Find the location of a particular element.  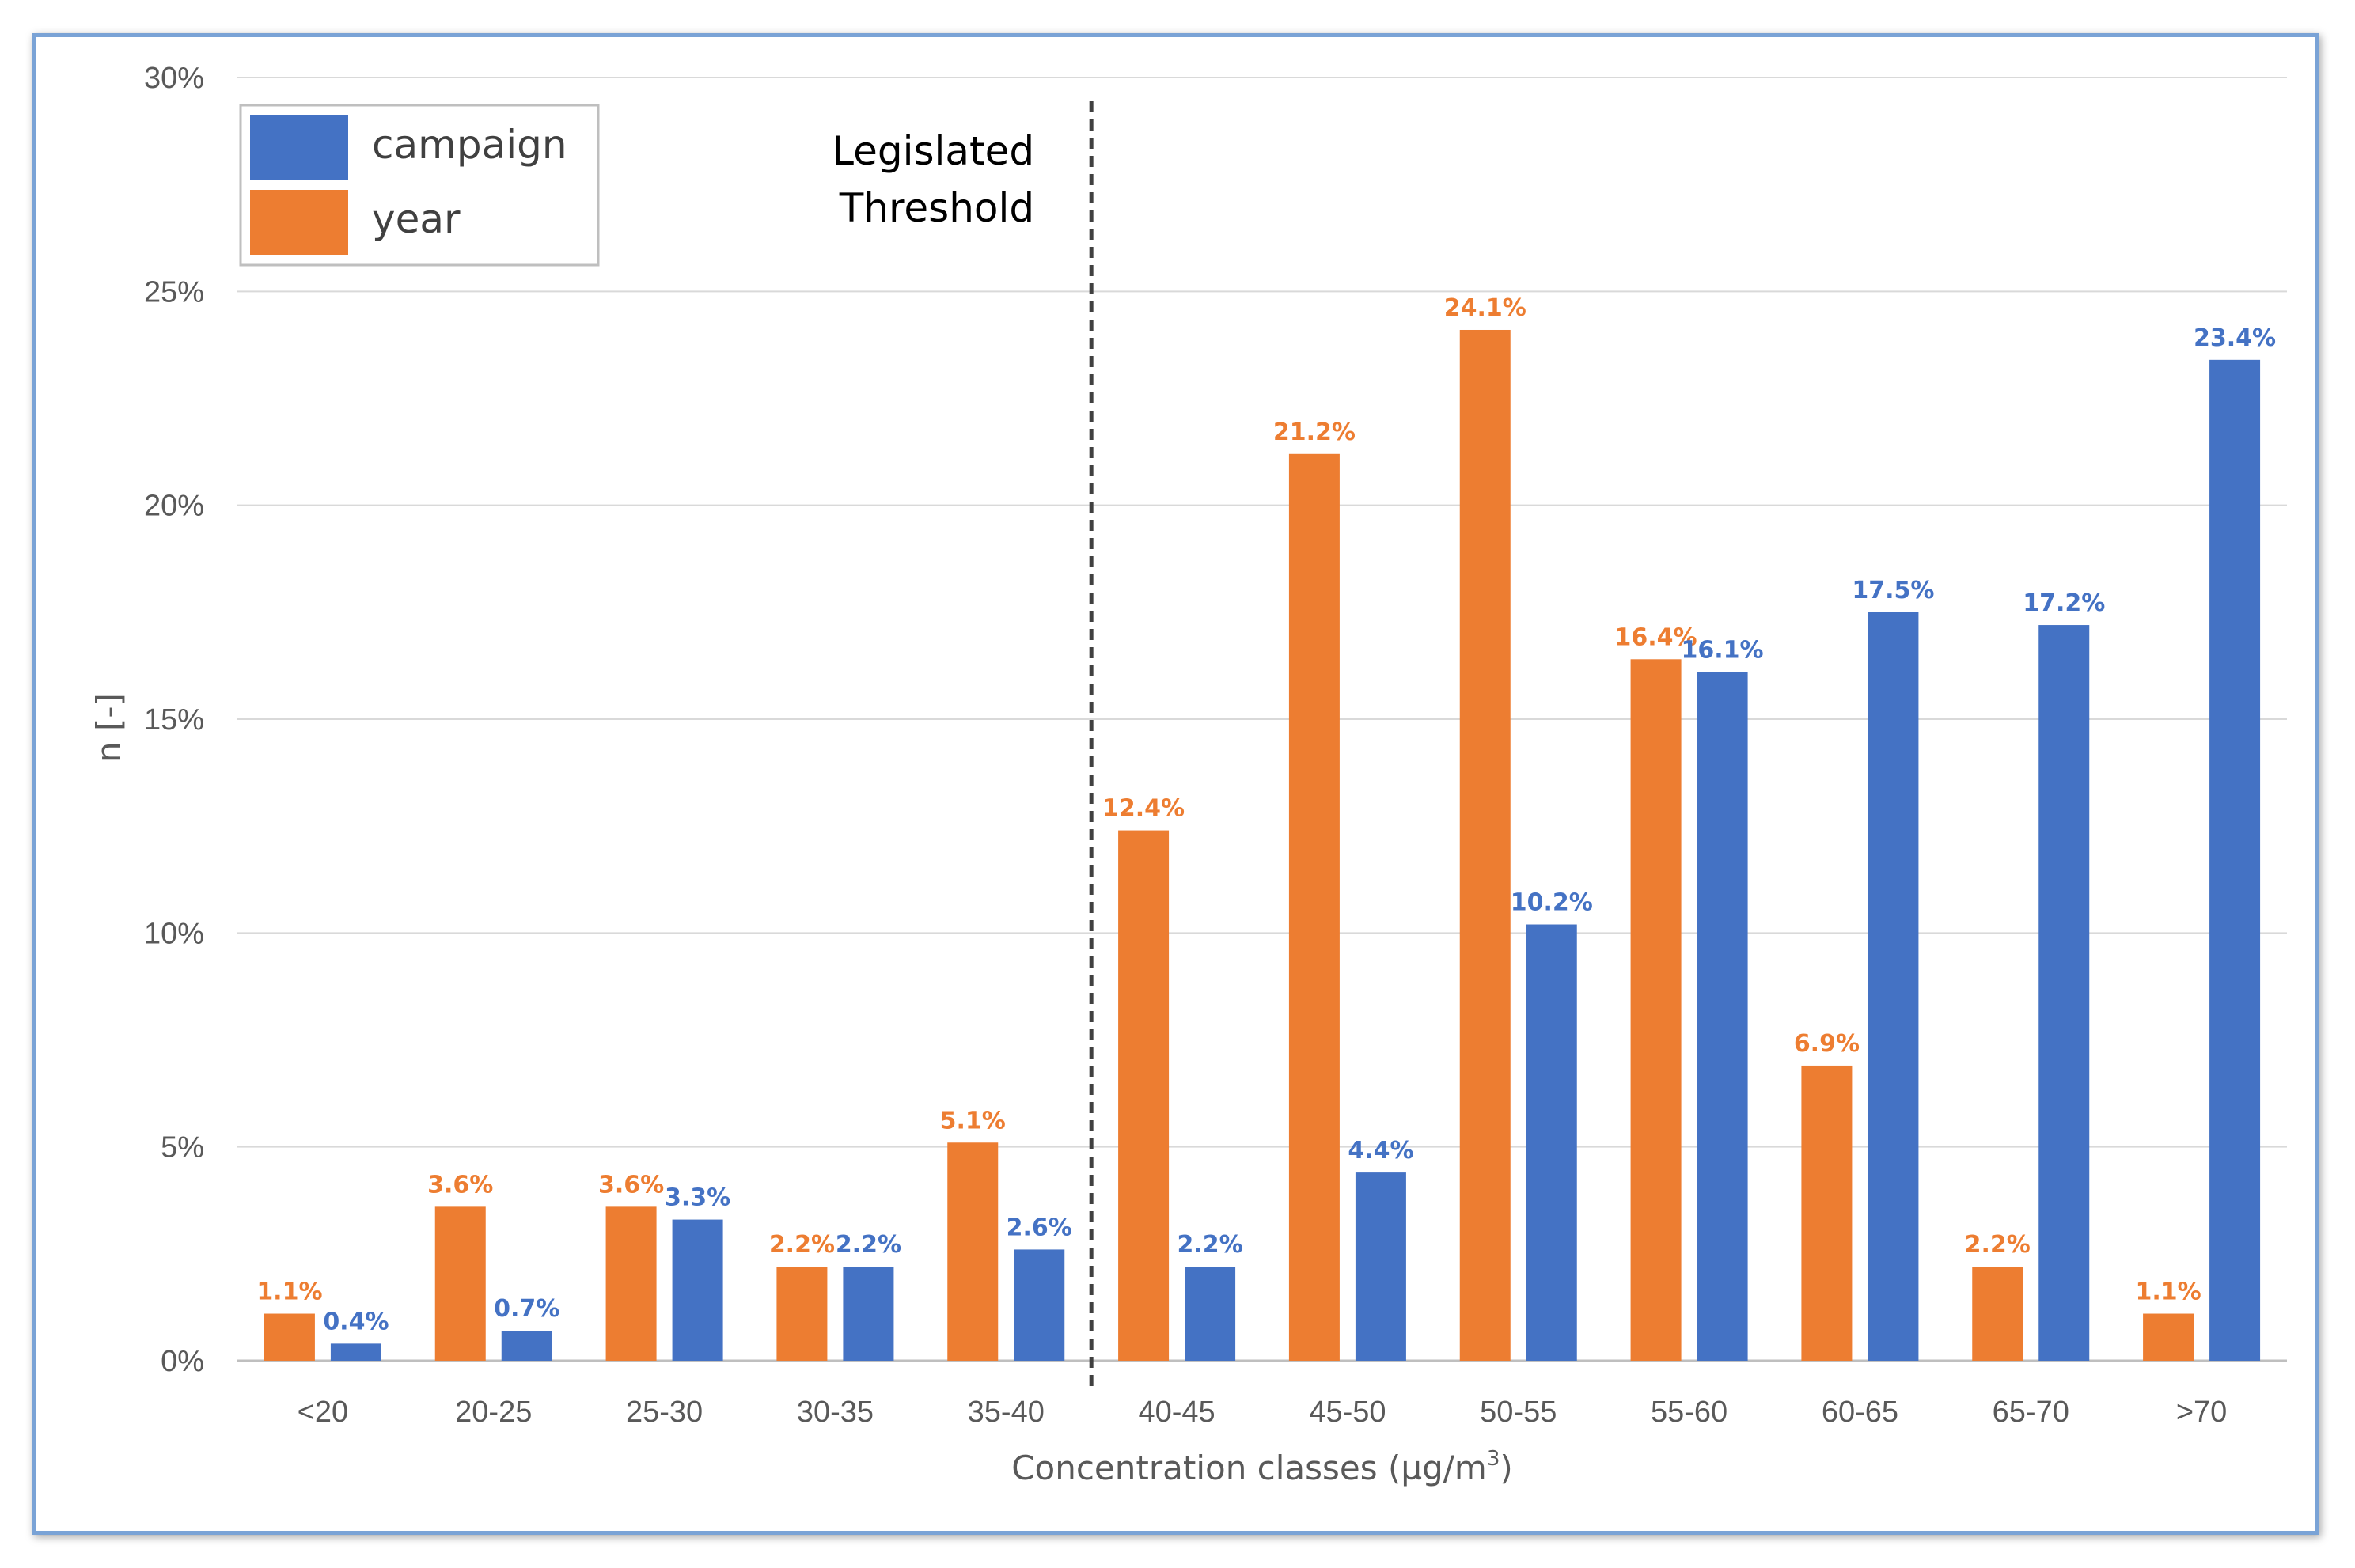

x-tick-label: 35-40 is located at coordinates (1007, 1412).